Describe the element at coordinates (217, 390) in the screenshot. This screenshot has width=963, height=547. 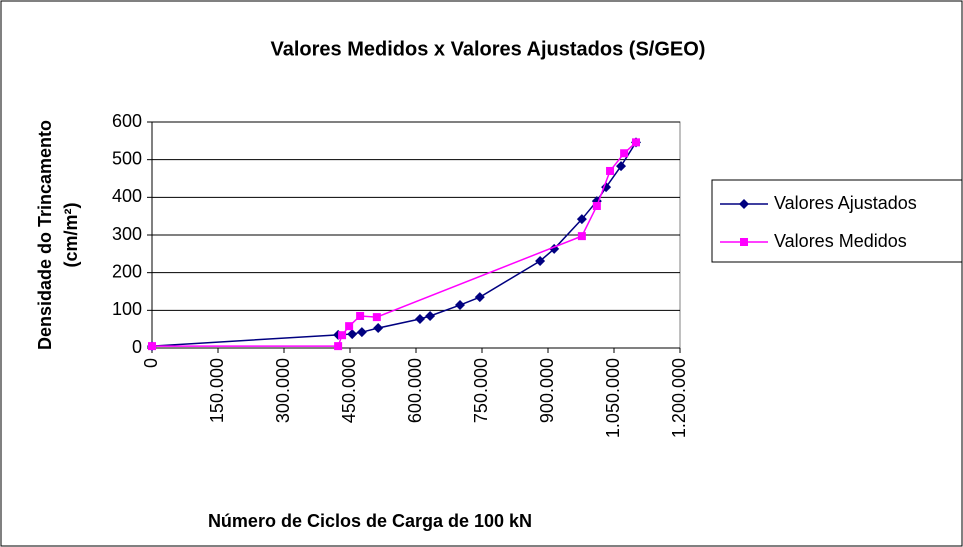
I see `x-tick-label: 150.000` at that location.